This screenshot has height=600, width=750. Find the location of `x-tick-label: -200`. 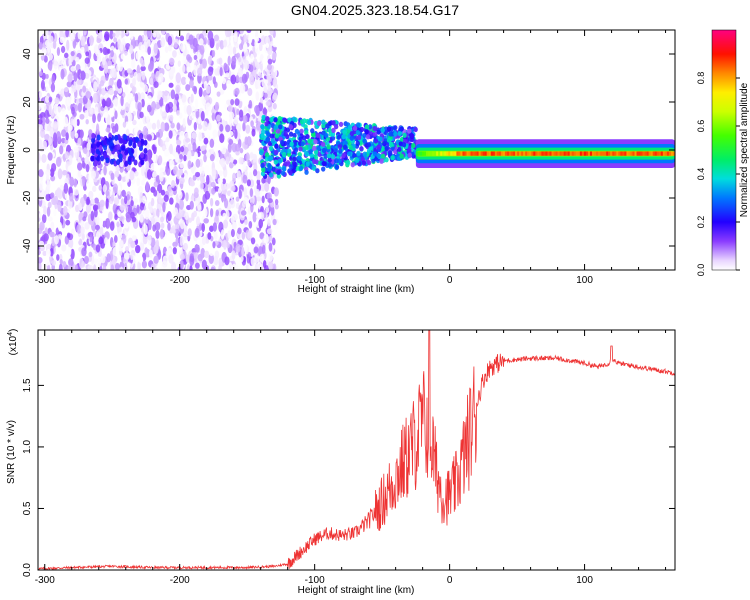

x-tick-label: -200 is located at coordinates (180, 280).